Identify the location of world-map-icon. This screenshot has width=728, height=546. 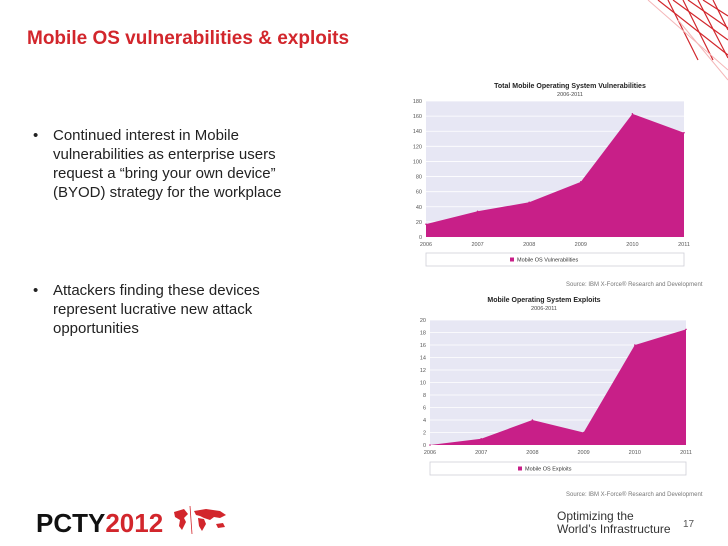
(200, 520).